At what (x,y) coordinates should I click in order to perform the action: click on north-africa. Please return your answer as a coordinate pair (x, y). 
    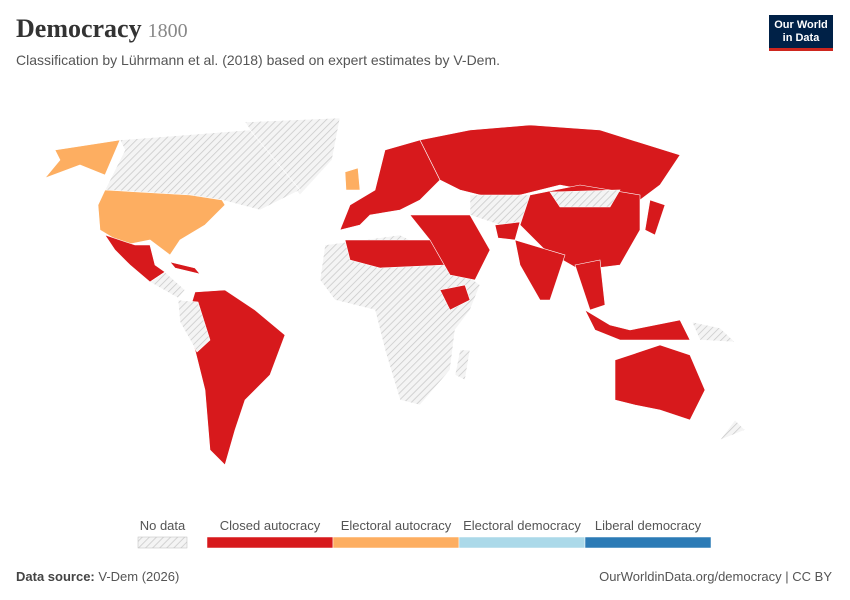
    Looking at the image, I should click on (395, 254).